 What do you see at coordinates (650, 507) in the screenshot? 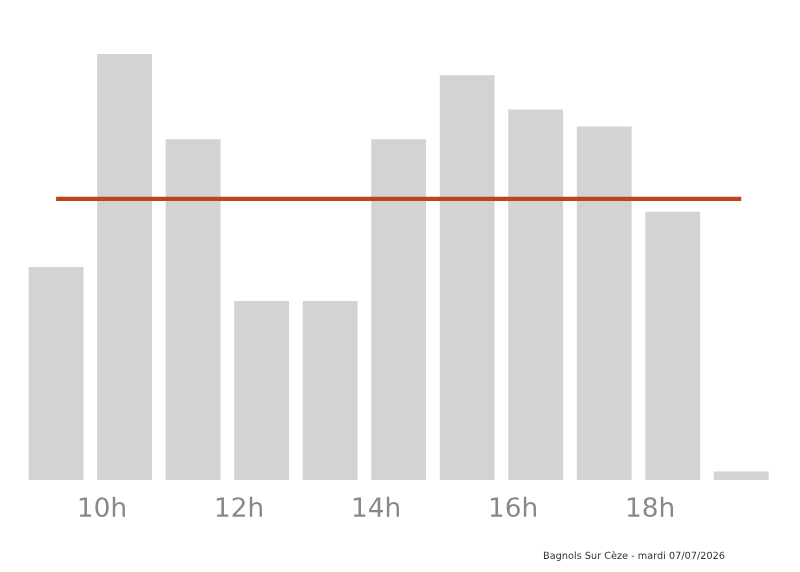
I see `x-tick-label: 18h` at bounding box center [650, 507].